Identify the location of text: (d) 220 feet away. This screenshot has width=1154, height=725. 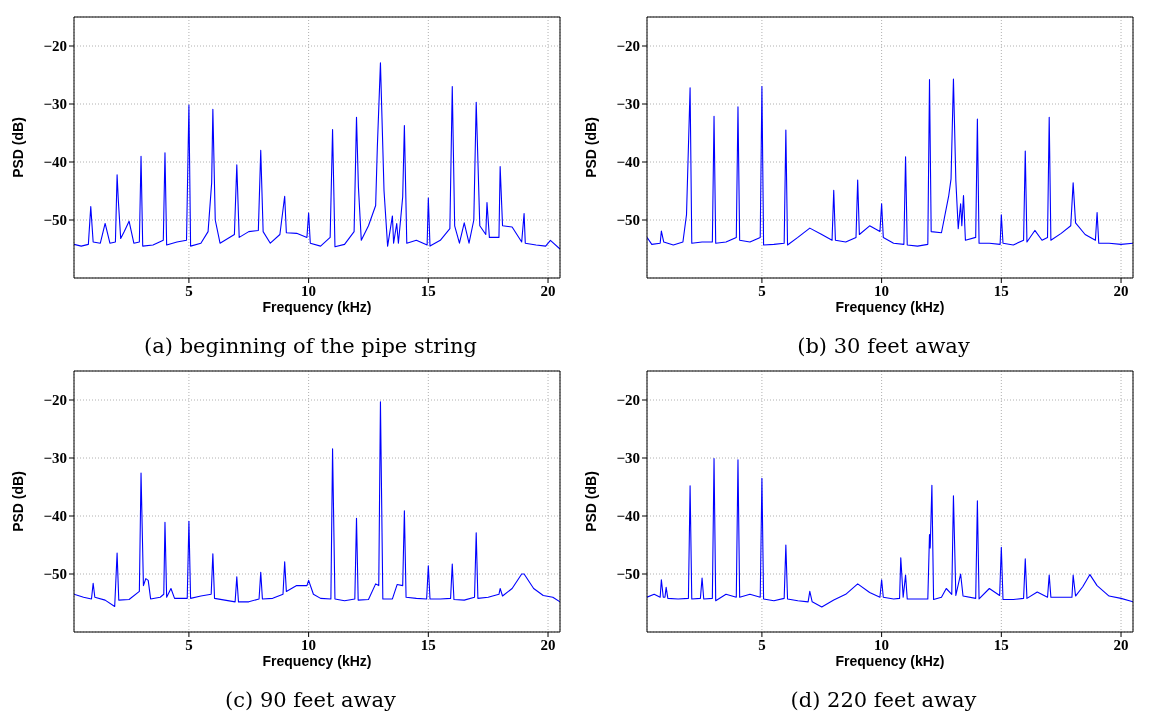
(883, 700).